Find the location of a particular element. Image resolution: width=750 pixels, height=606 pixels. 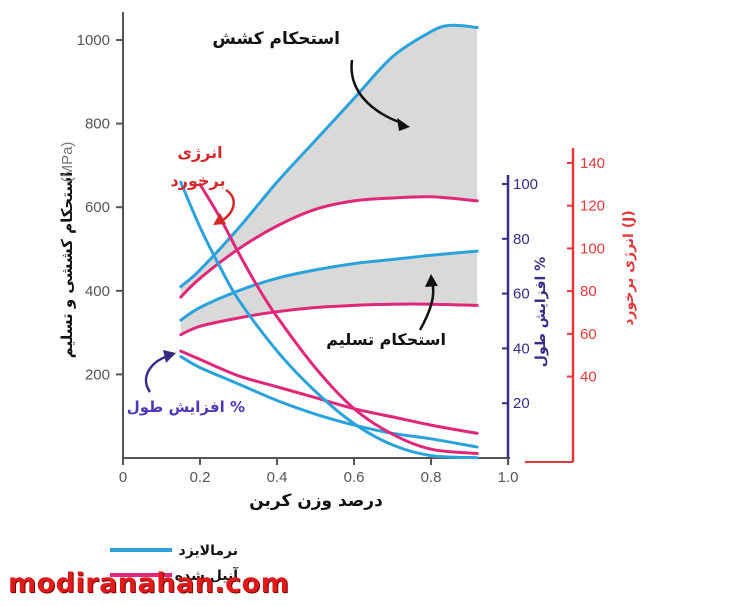

annotation-yield: استحکام تسلیم is located at coordinates (386, 339).